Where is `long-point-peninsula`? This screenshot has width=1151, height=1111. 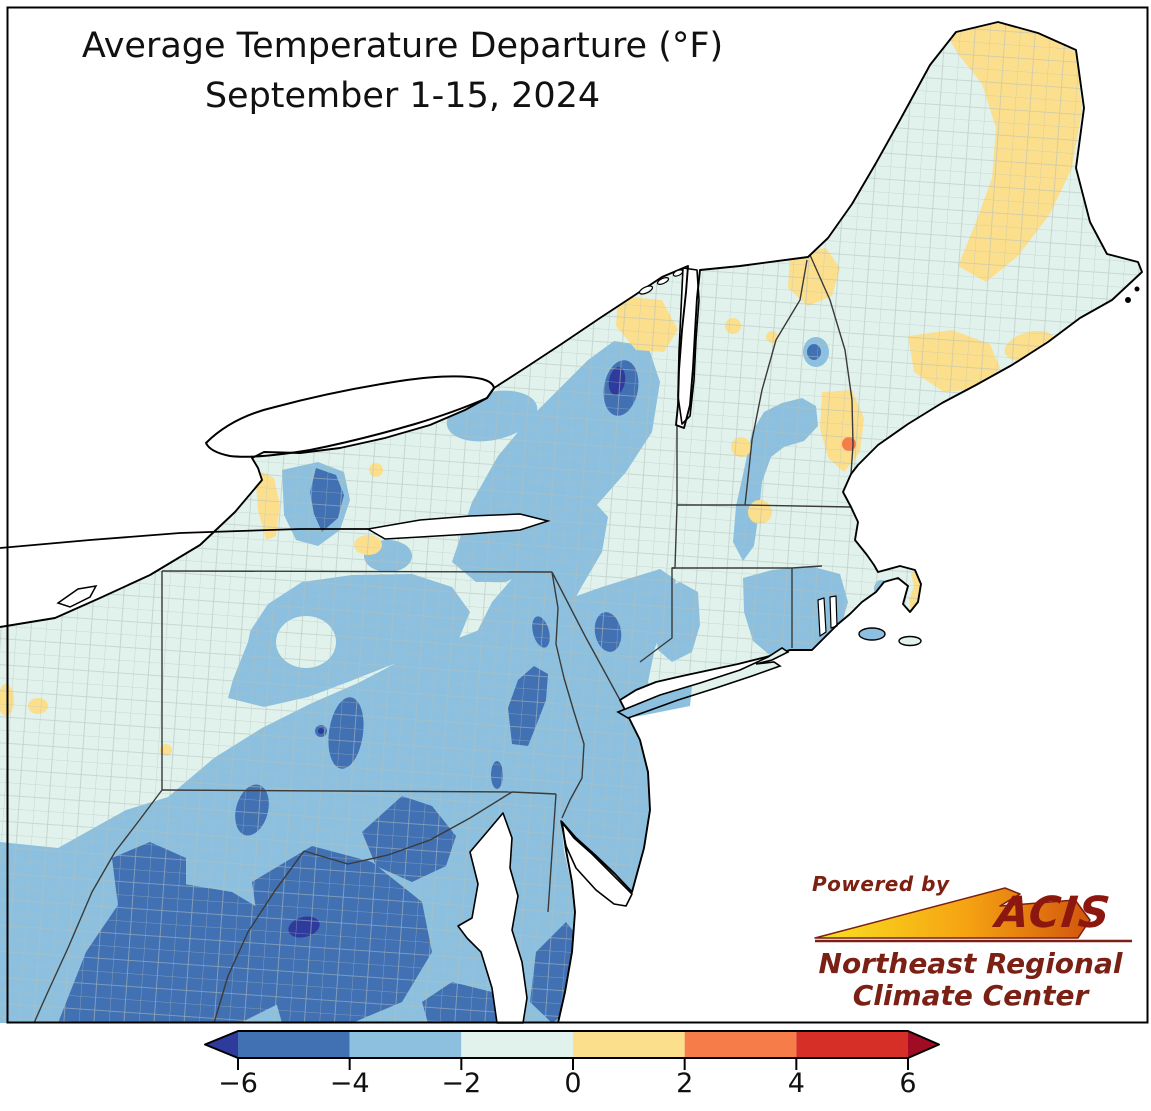
long-point-peninsula is located at coordinates (458, 526).